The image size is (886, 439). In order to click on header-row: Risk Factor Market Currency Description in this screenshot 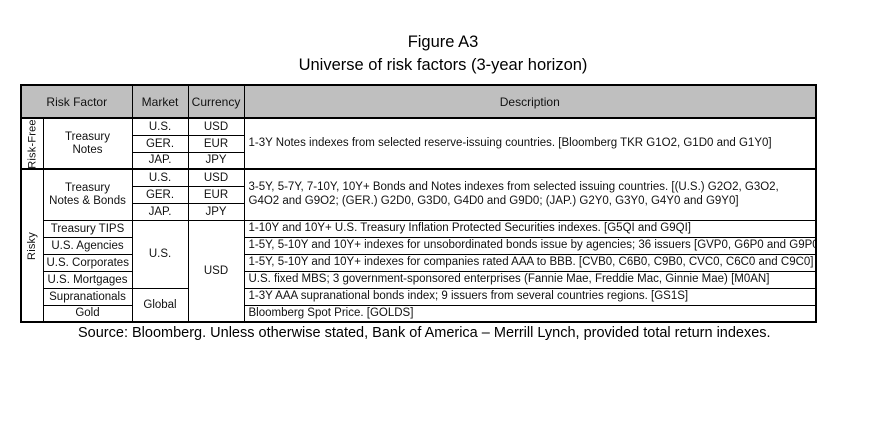, I will do `click(418, 101)`.